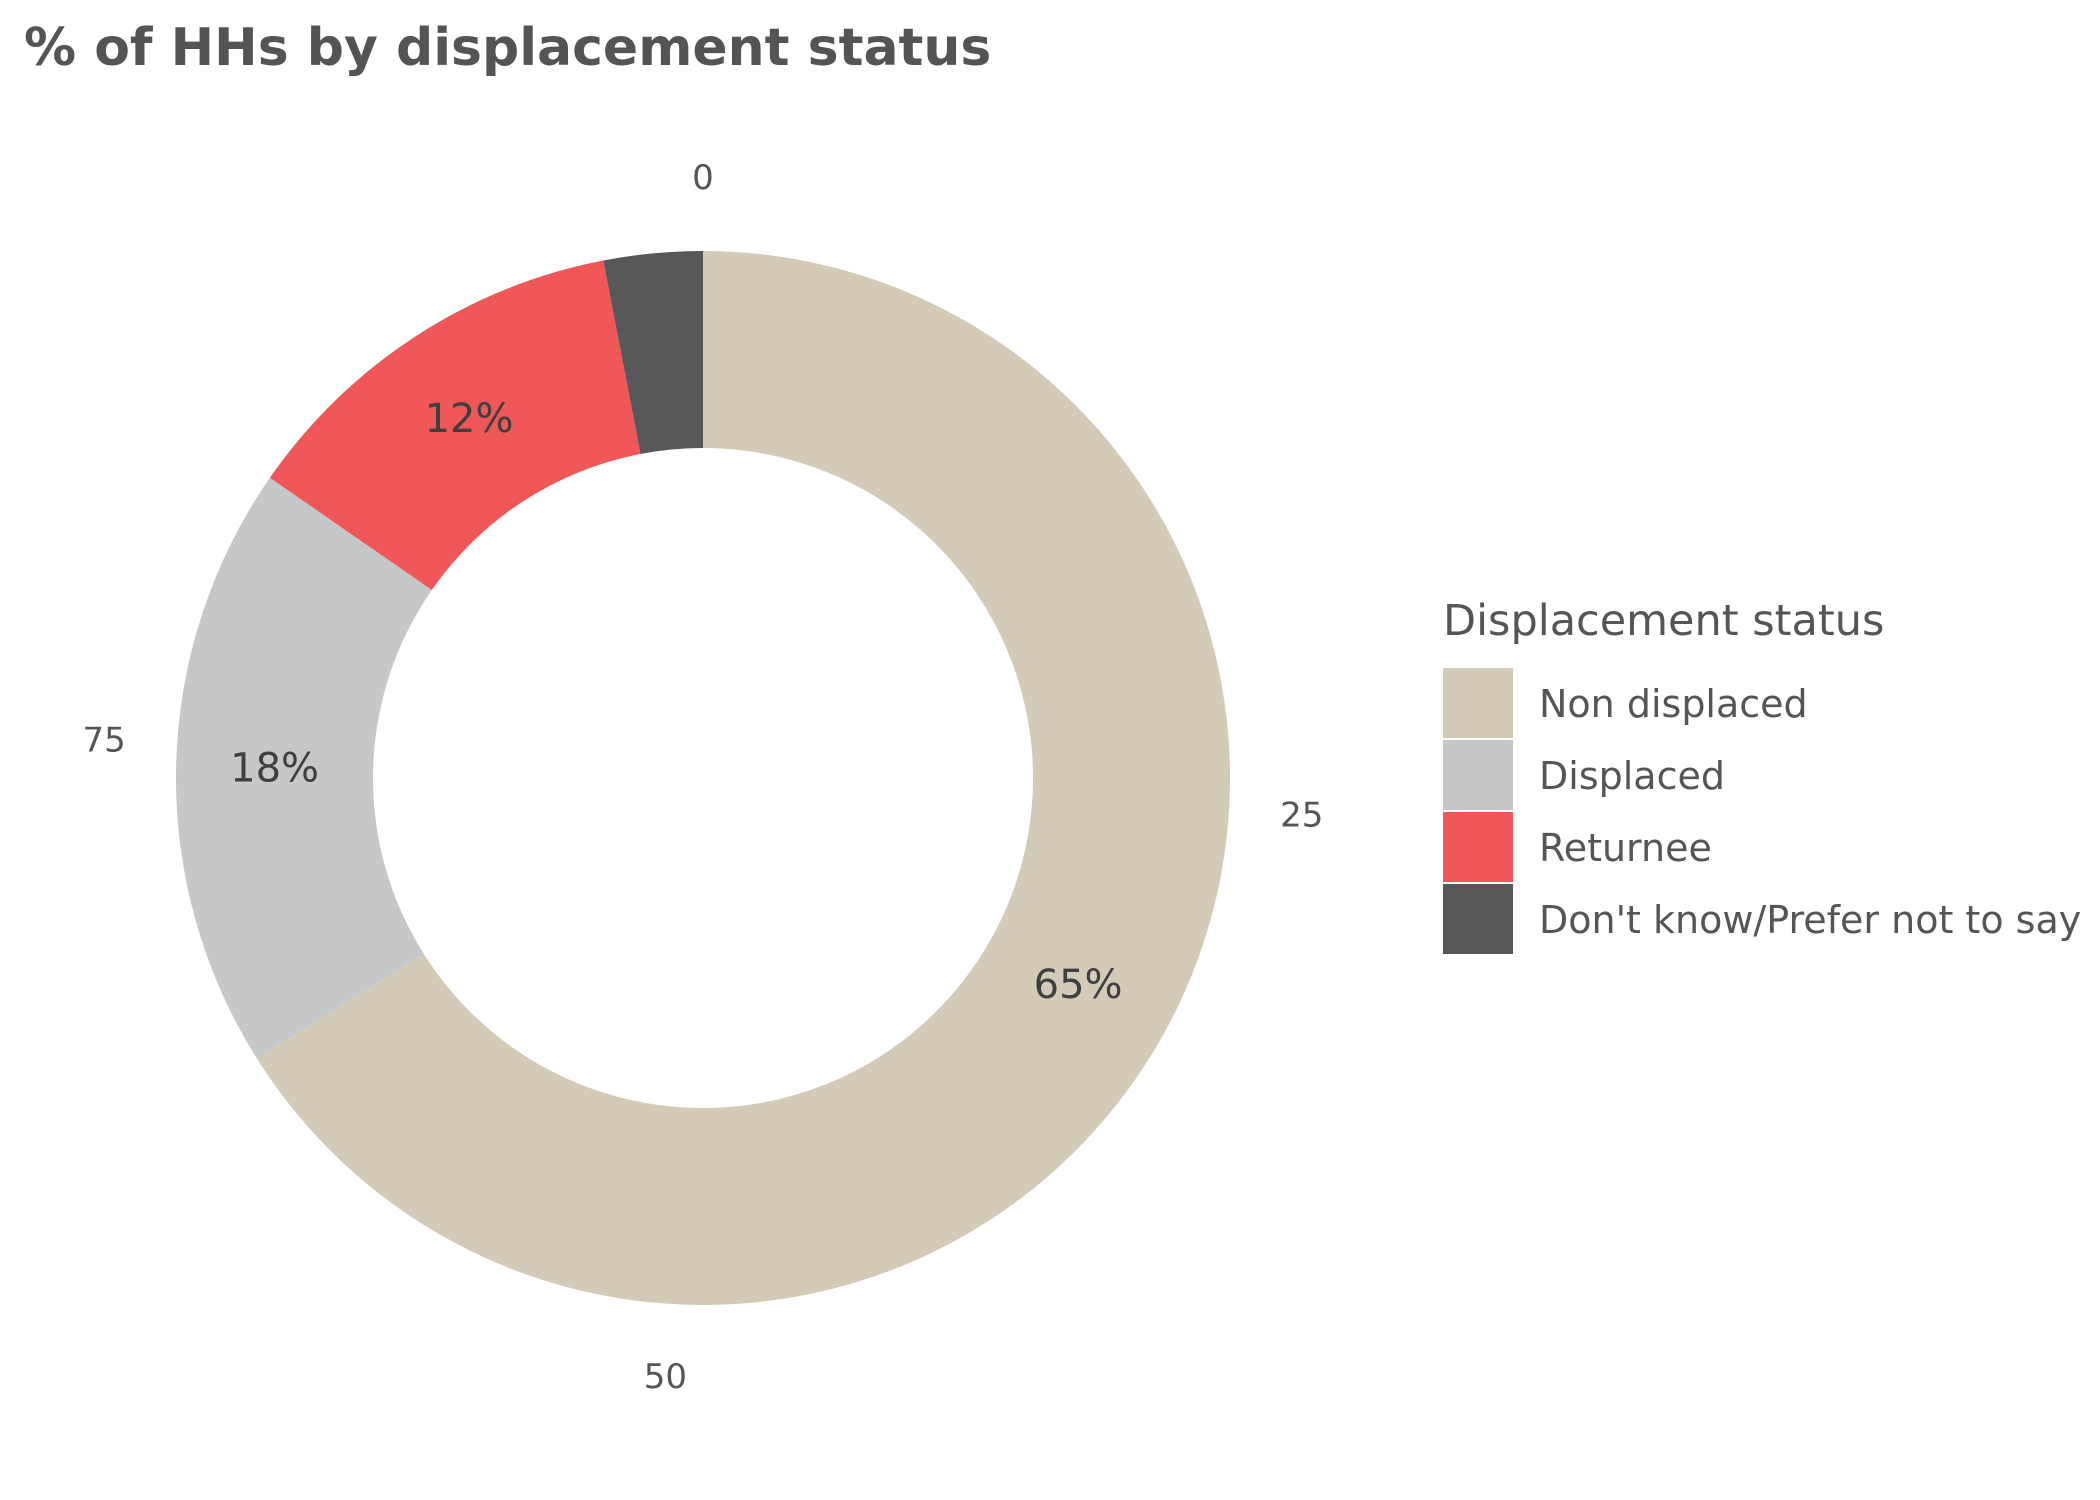 Image resolution: width=2100 pixels, height=1500 pixels. Describe the element at coordinates (469, 419) in the screenshot. I see `data-label: 12%` at that location.